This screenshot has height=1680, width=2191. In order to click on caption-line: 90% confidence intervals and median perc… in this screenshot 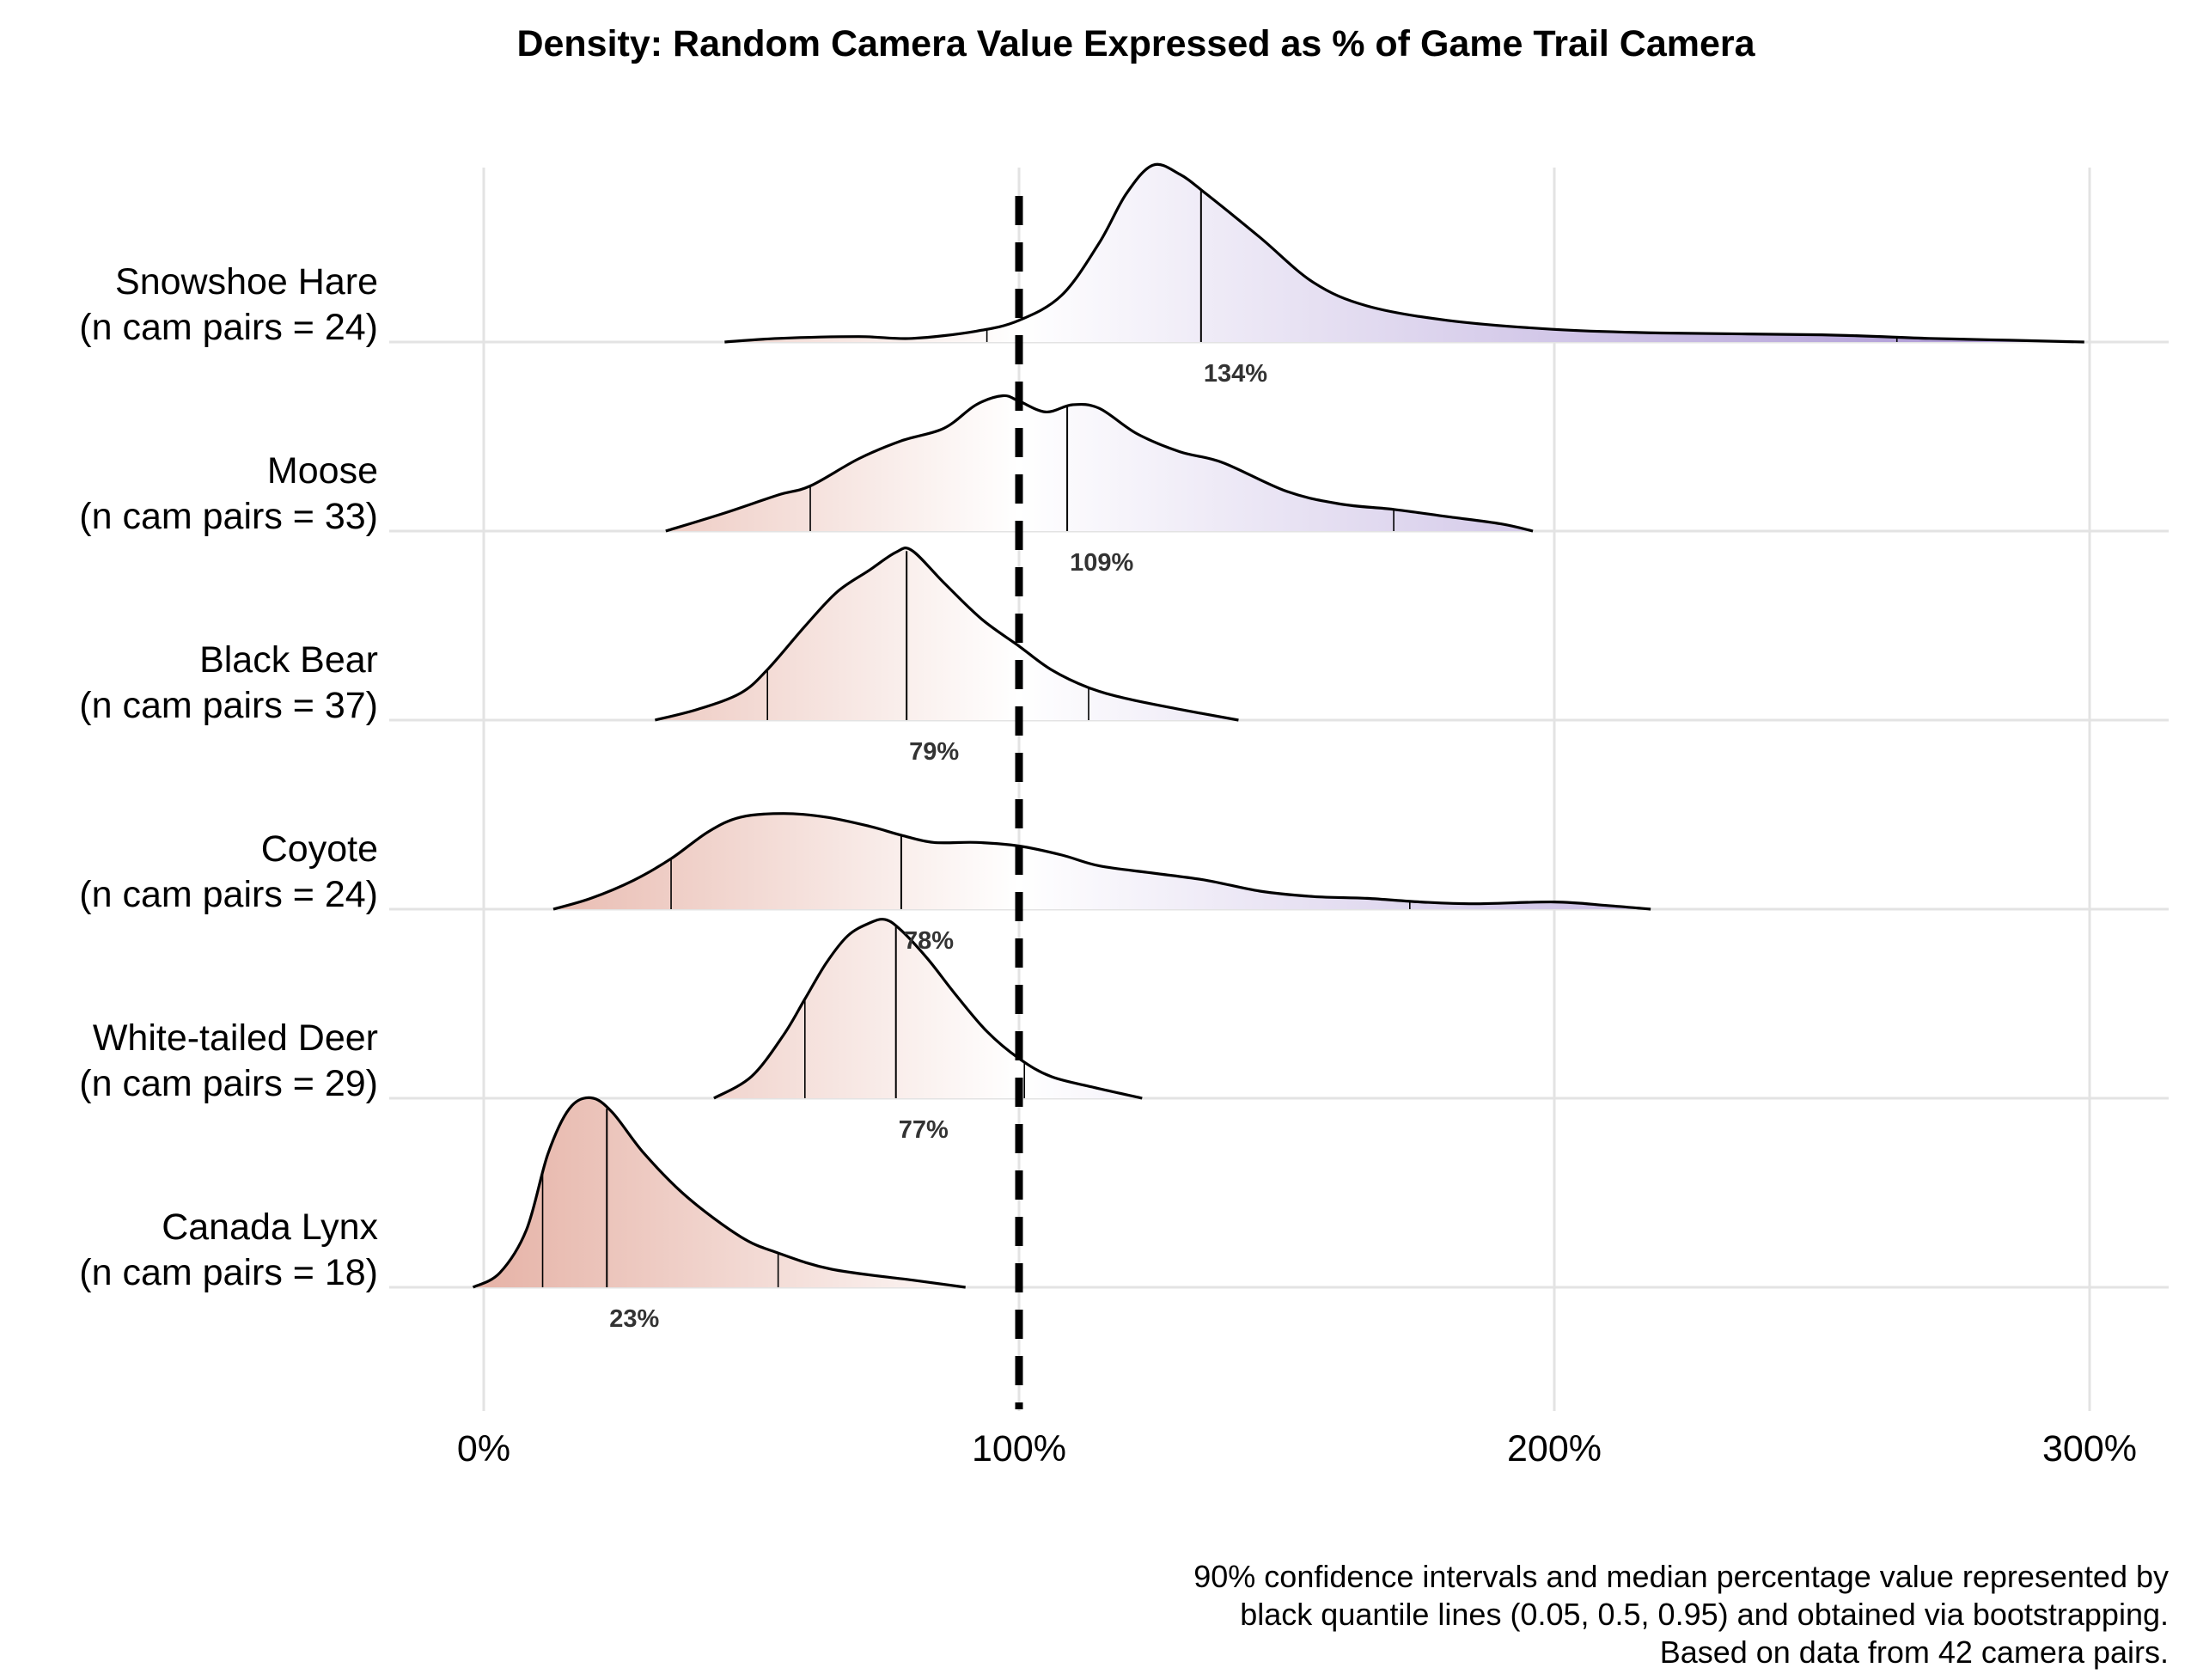, I will do `click(1681, 1576)`.